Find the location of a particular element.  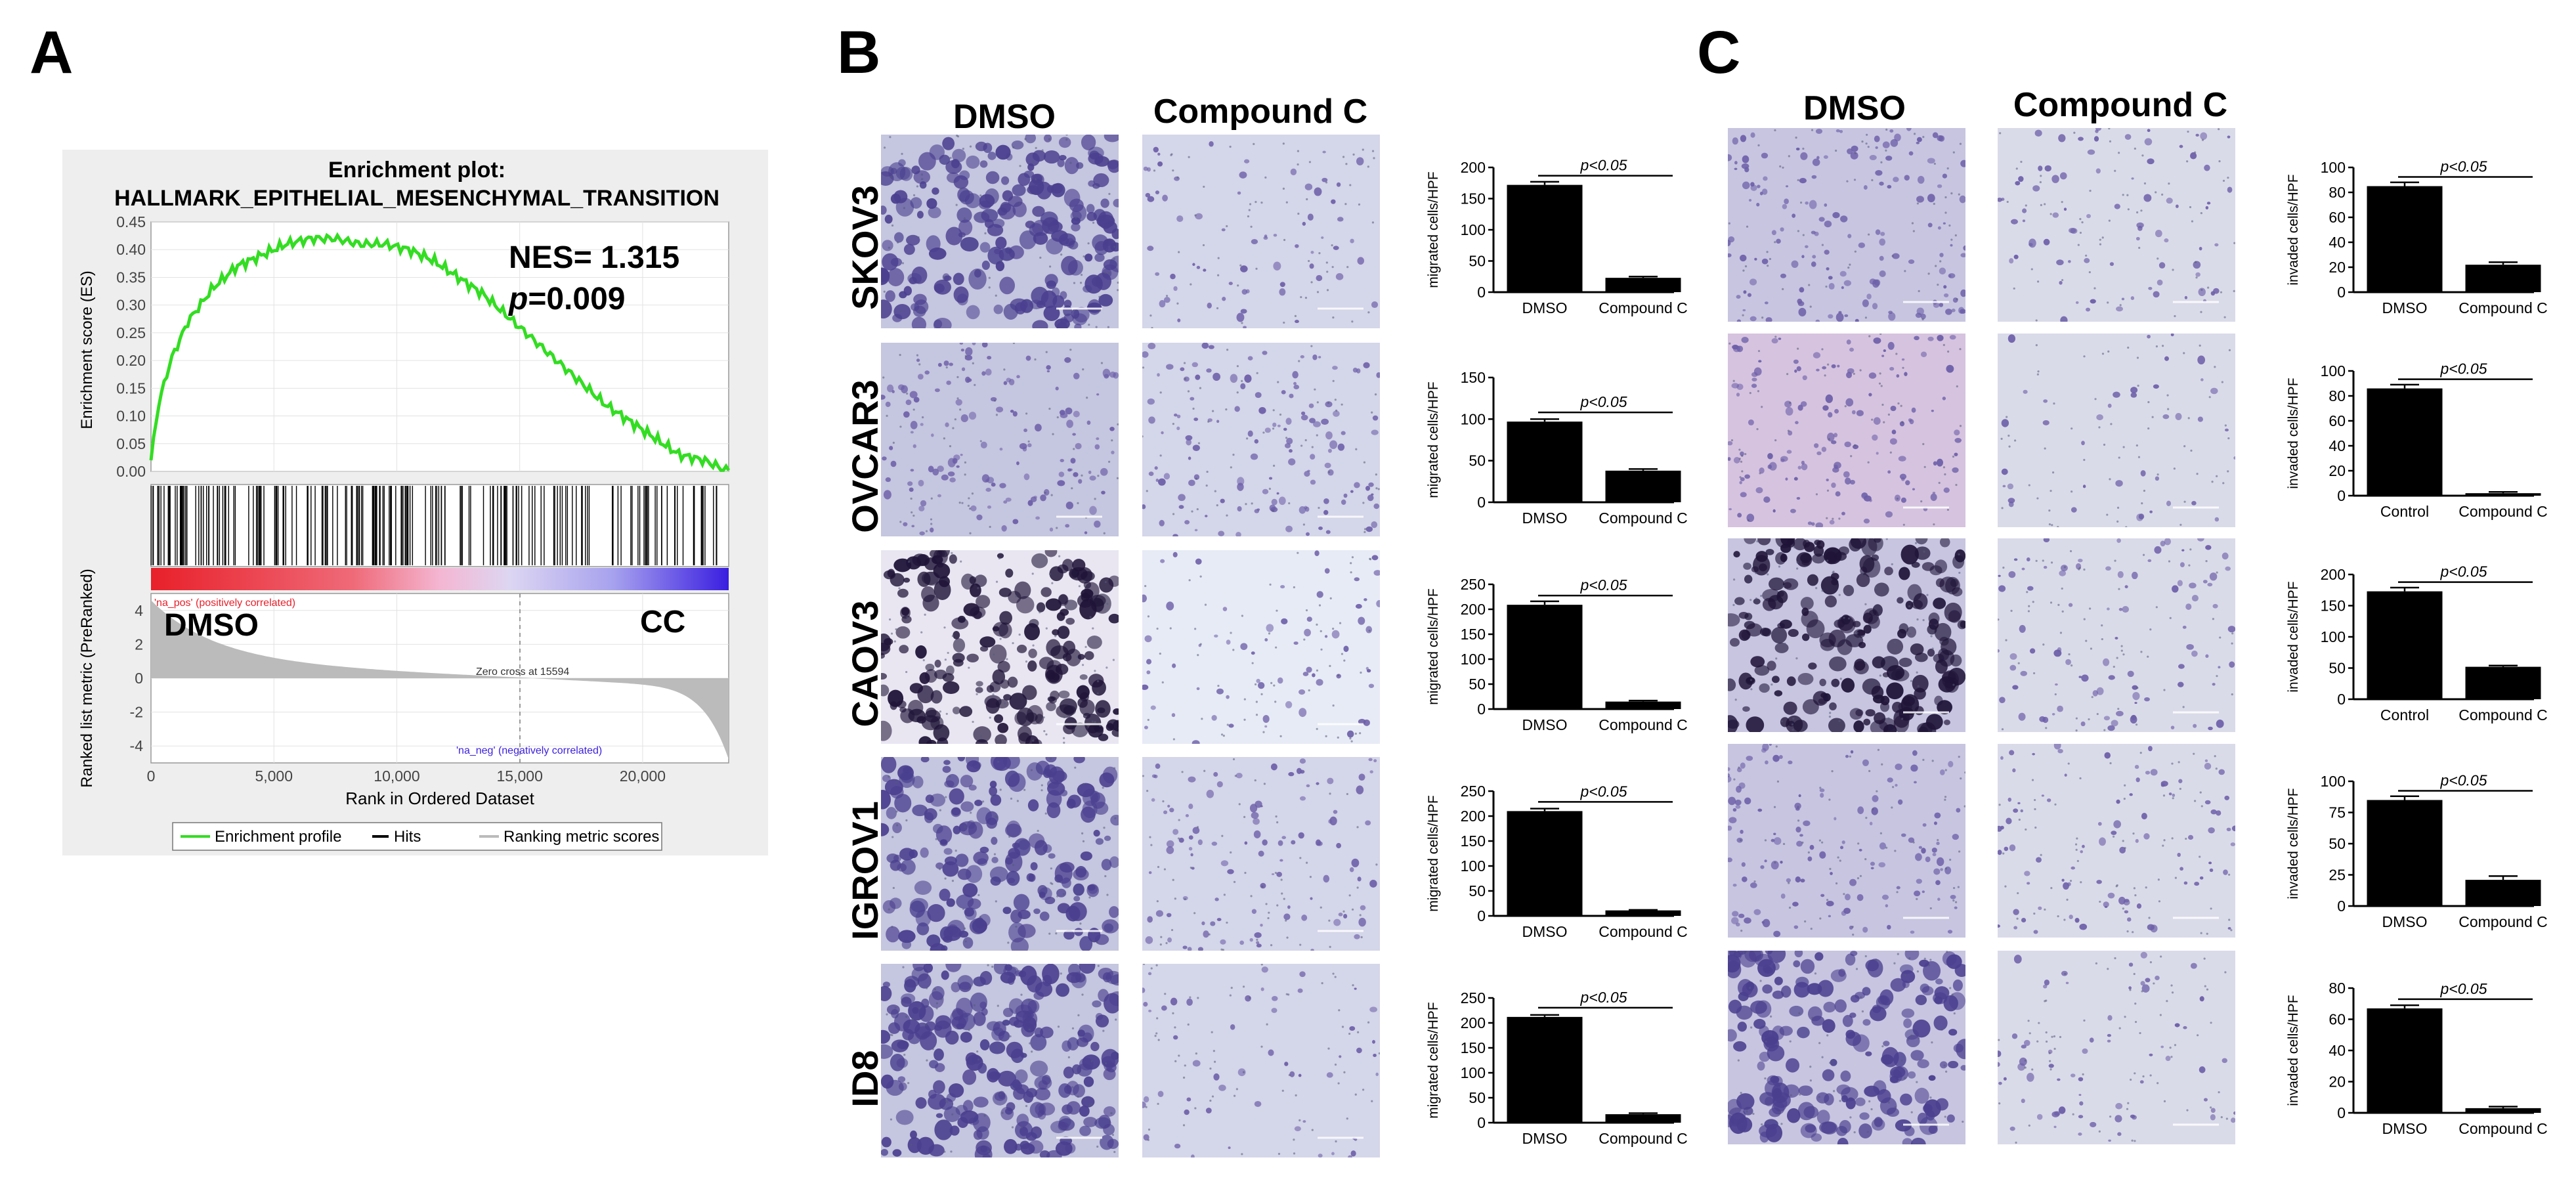

b-col-dmso: DMSO is located at coordinates (1004, 117).